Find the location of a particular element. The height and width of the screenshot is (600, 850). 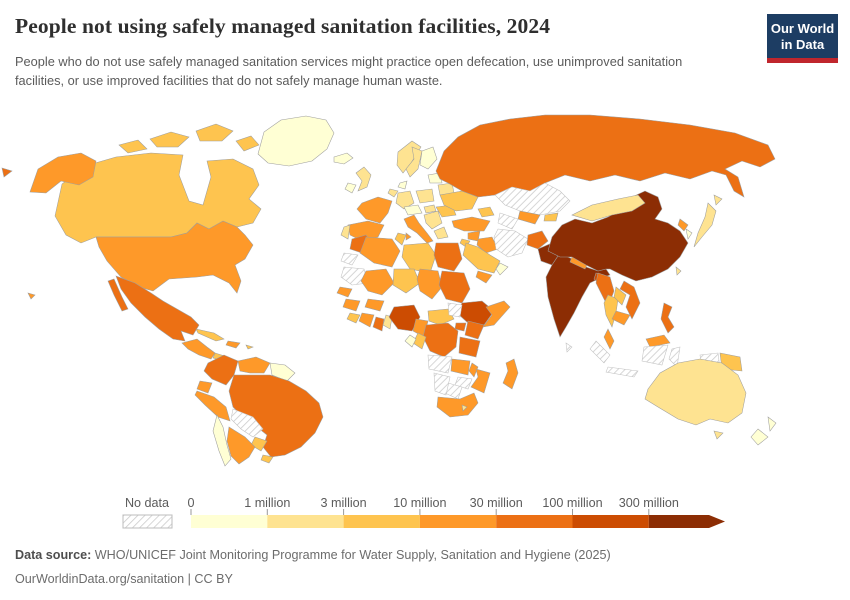

country-spain is located at coordinates (366, 231).